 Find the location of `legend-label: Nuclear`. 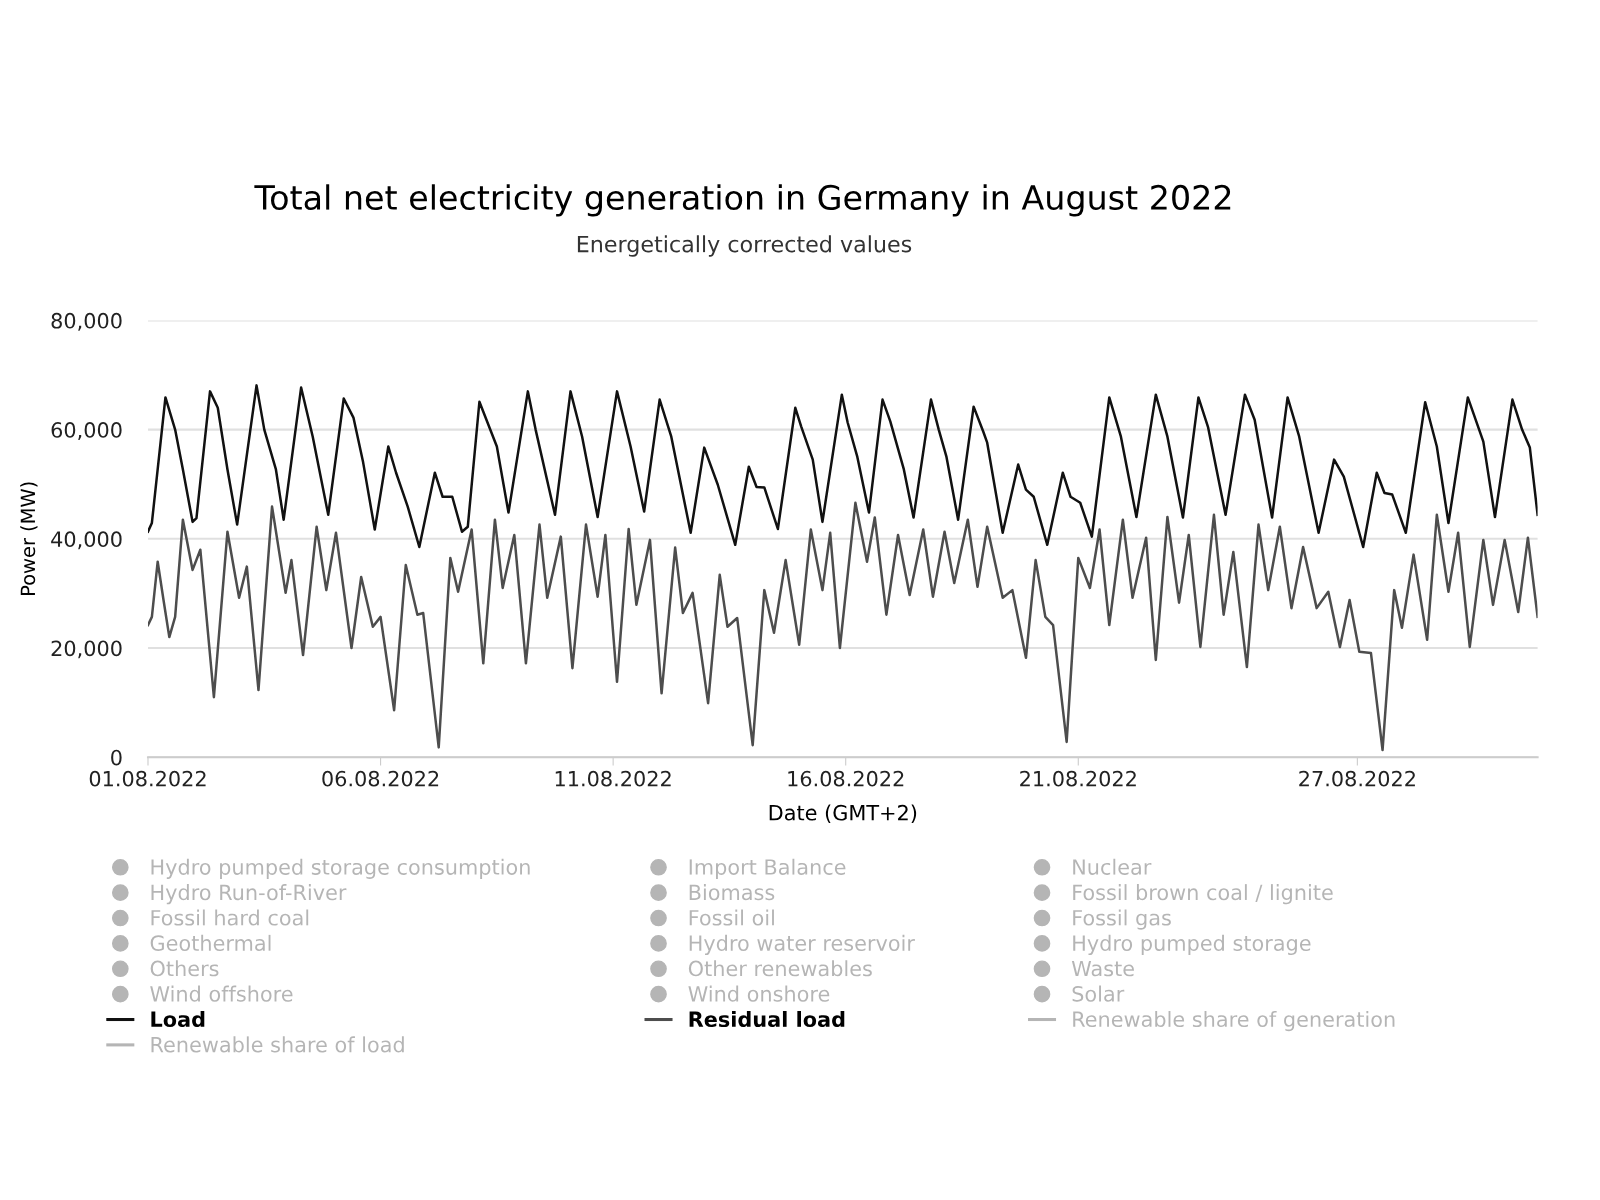

legend-label: Nuclear is located at coordinates (1112, 866).